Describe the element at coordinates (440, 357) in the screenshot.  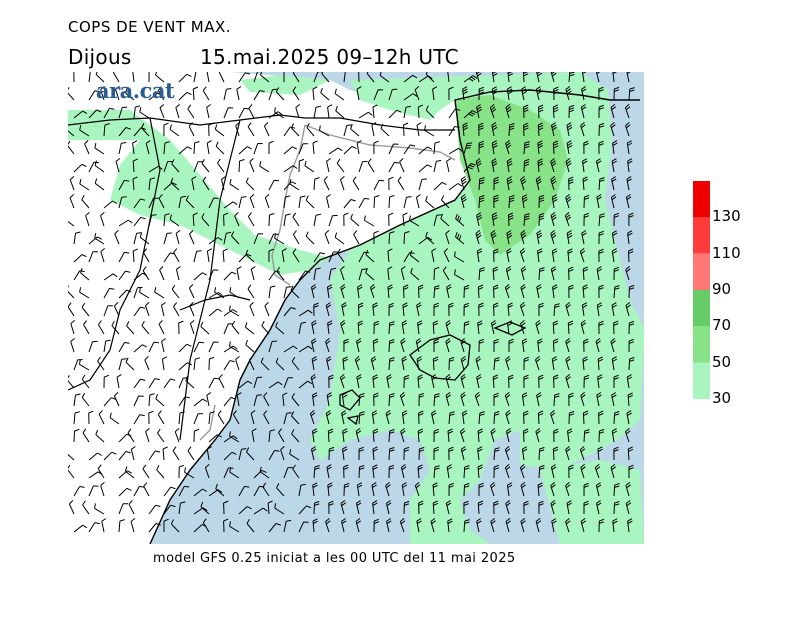
I see `mallorca-island` at that location.